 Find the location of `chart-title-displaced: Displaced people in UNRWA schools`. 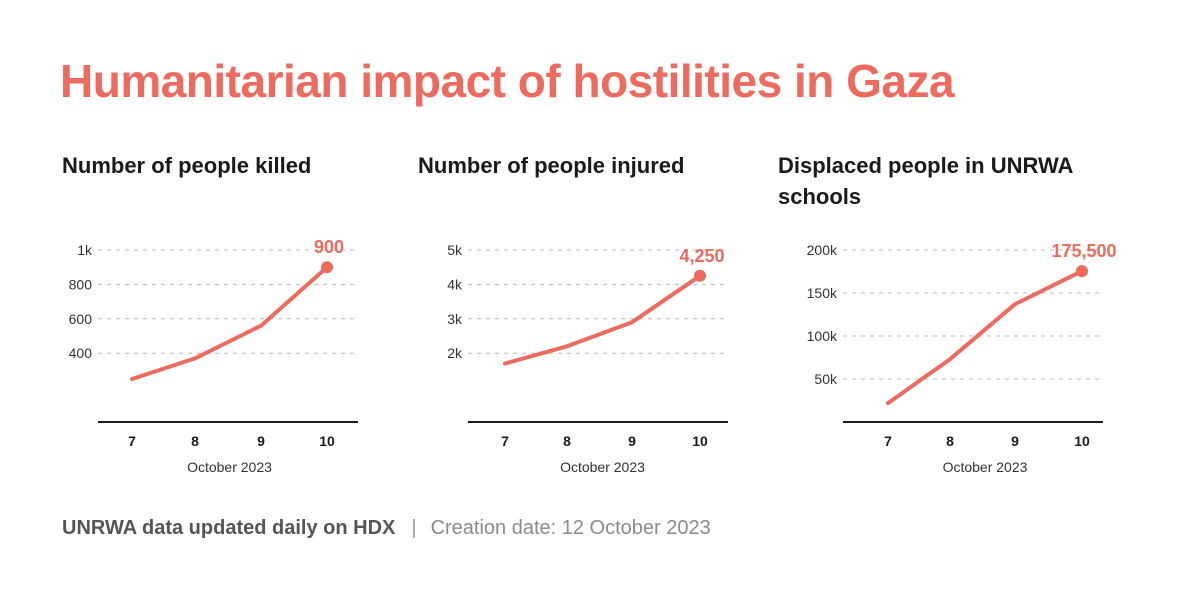

chart-title-displaced: Displaced people in UNRWA schools is located at coordinates (925, 181).